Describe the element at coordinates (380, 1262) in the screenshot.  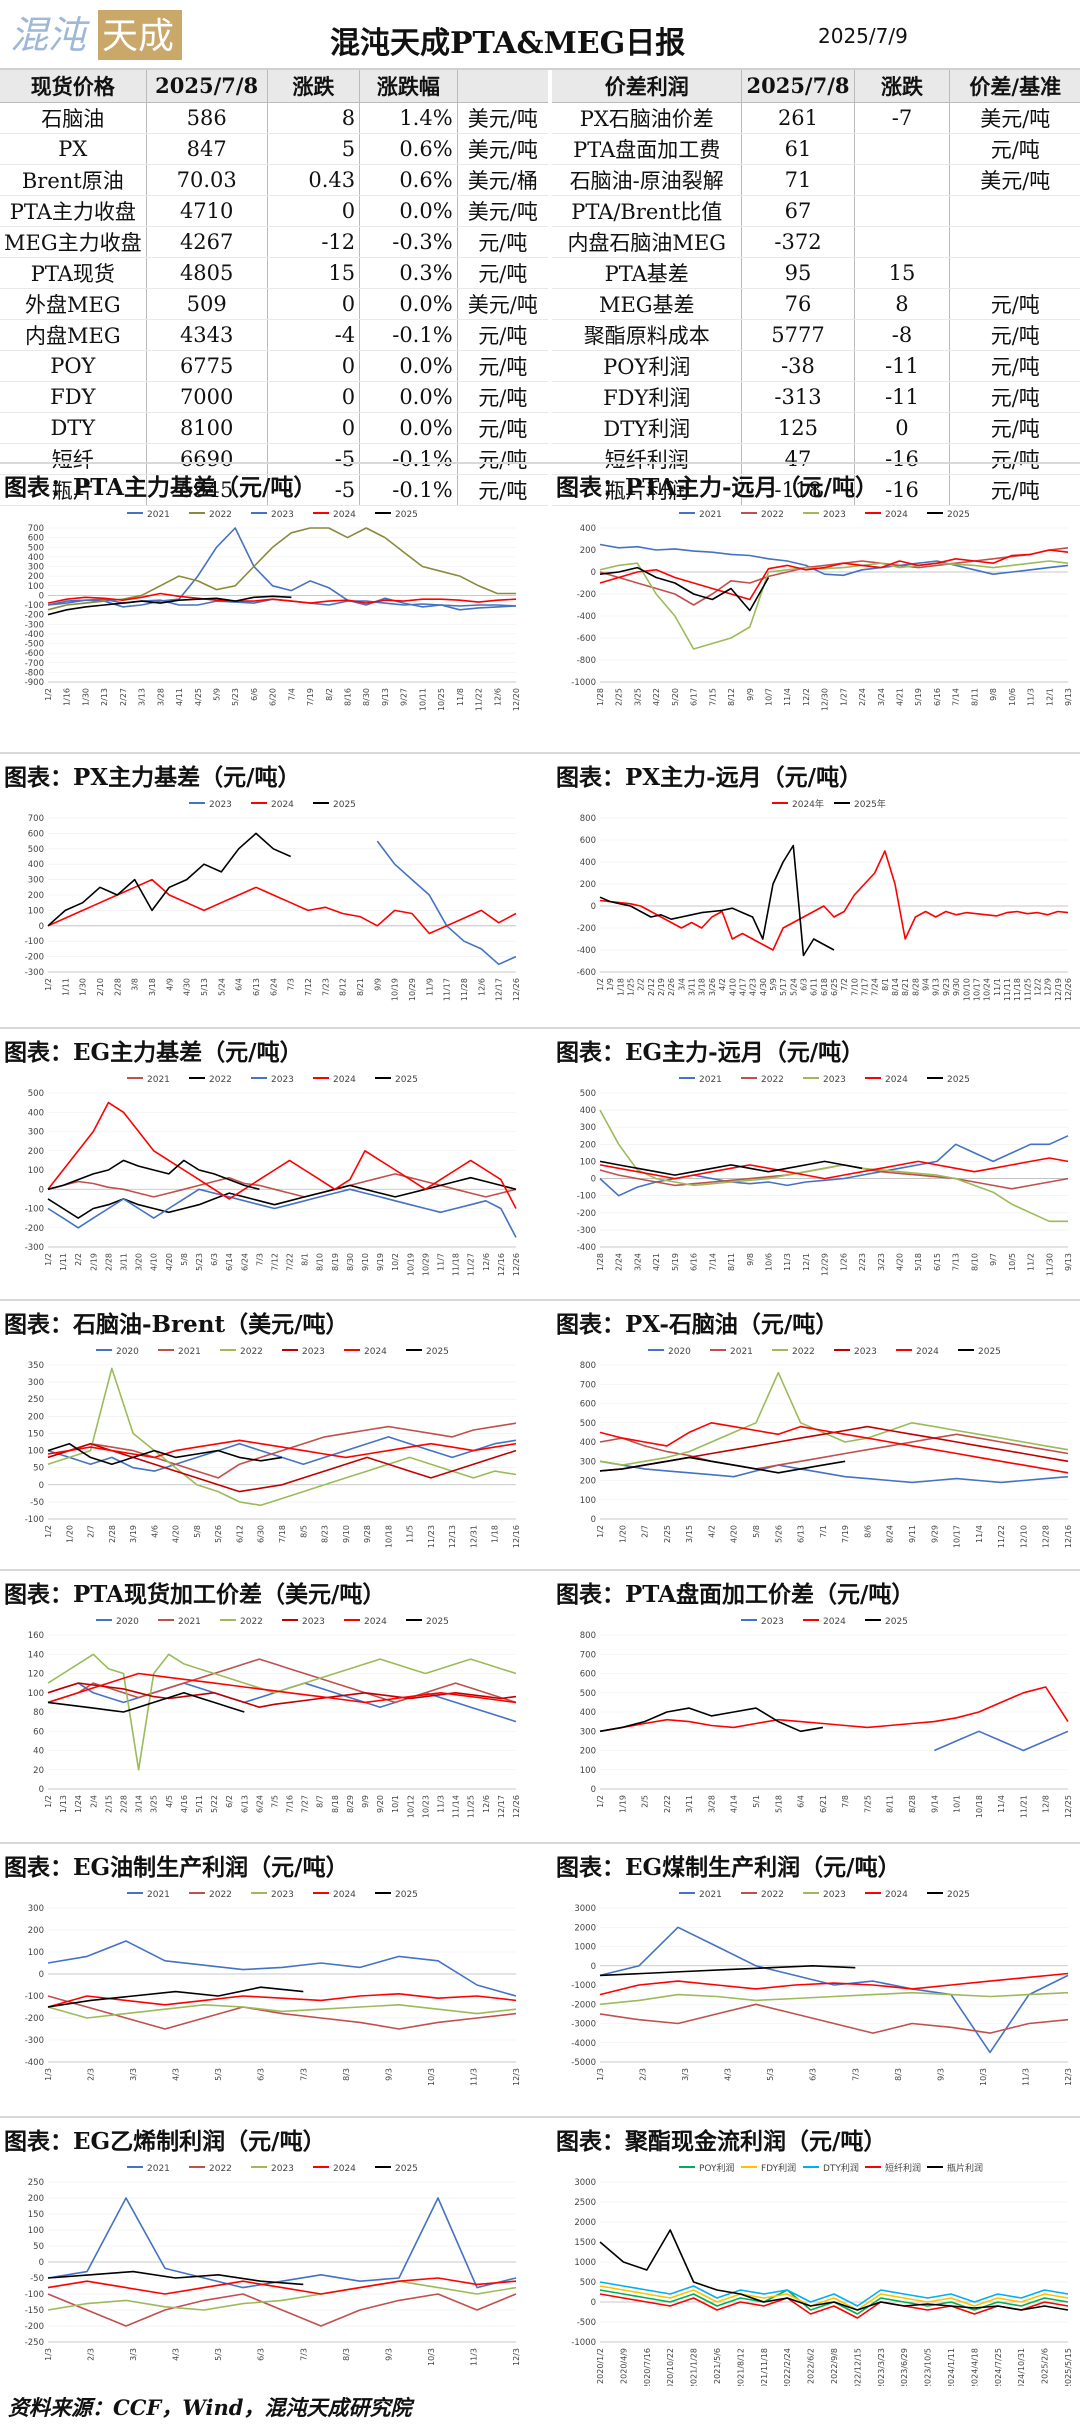
I see `x-tick-label: 9/19` at that location.